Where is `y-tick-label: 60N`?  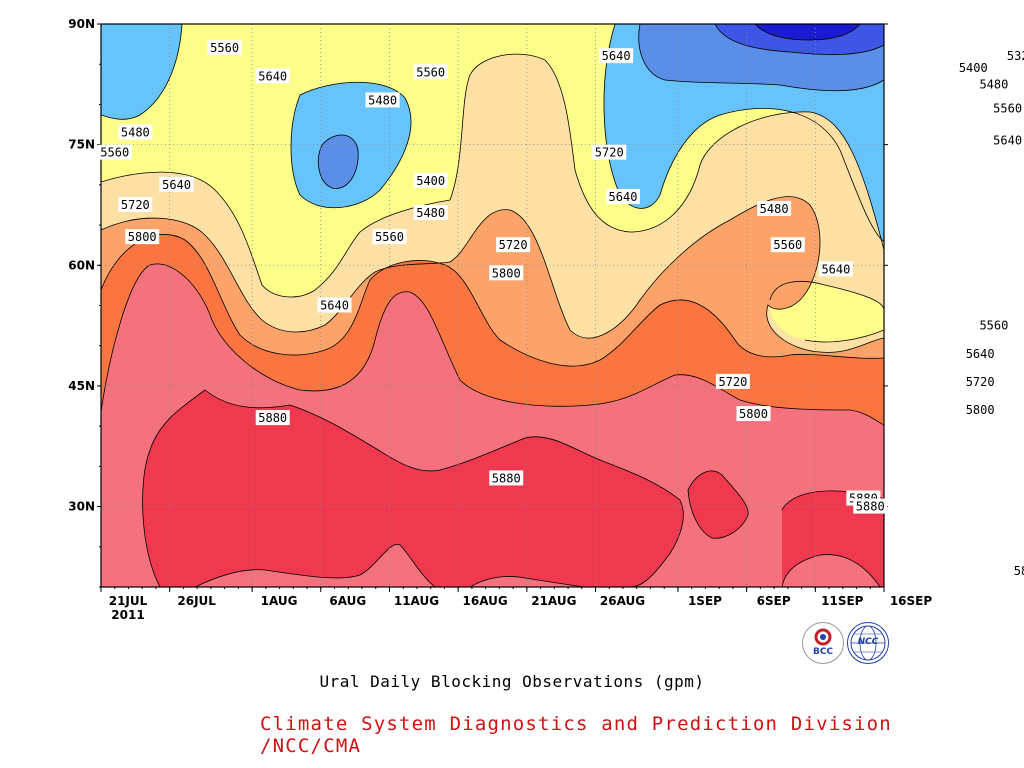
y-tick-label: 60N is located at coordinates (81, 265).